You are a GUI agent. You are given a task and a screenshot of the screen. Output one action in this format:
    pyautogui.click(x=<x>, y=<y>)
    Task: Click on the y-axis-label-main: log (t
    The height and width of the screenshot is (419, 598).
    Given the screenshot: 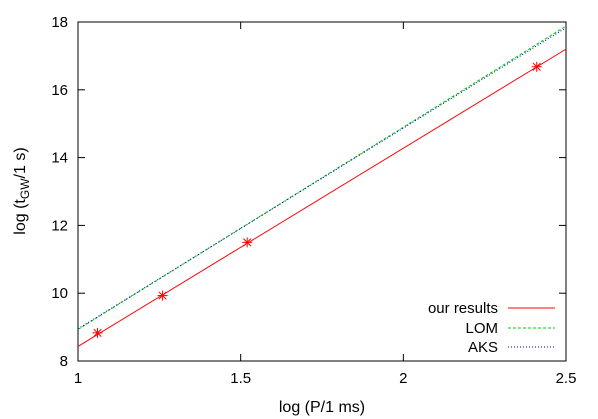 What is the action you would take?
    pyautogui.click(x=20, y=217)
    